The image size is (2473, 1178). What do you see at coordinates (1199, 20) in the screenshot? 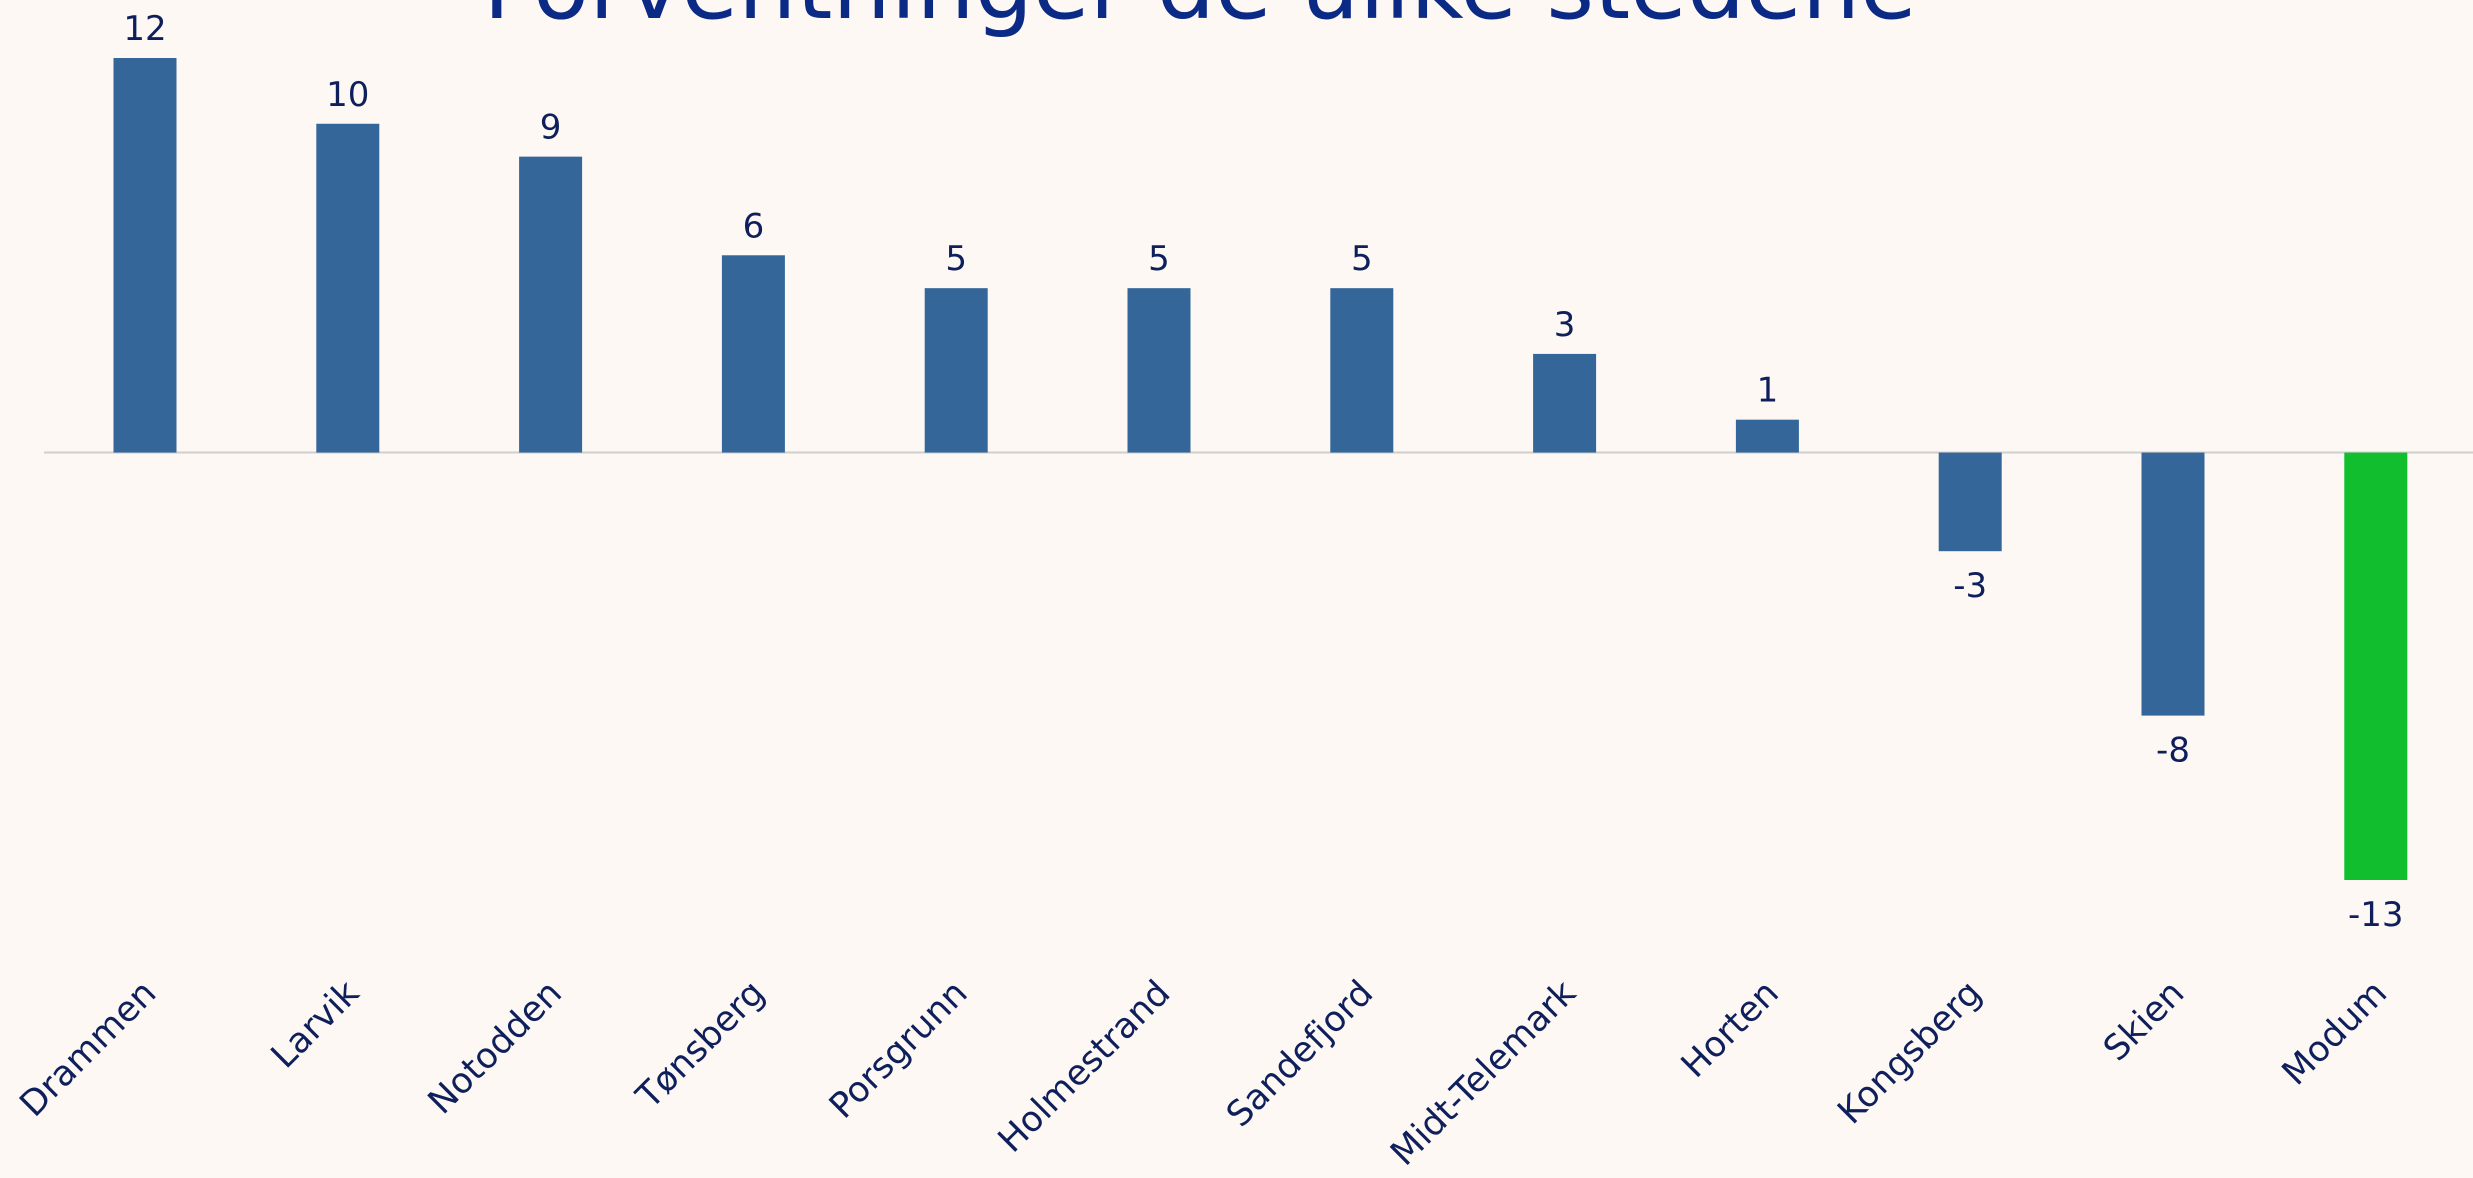
I see `chart-title: Forventninger de ulike stedene` at bounding box center [1199, 20].